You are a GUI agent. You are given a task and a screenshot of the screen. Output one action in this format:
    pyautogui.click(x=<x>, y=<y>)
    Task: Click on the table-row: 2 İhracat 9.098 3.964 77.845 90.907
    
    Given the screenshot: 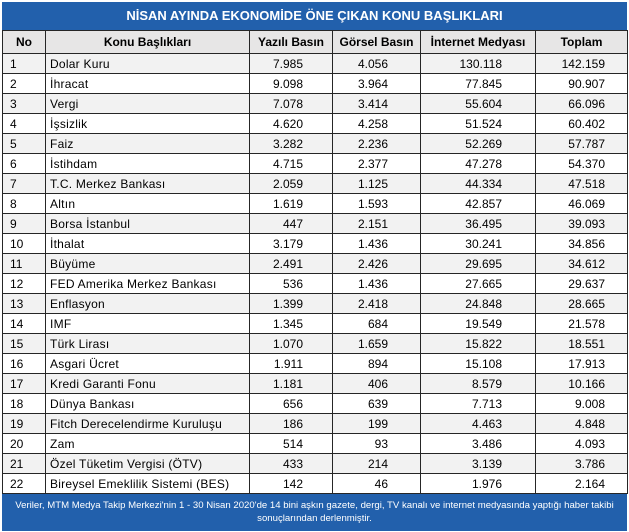 What is the action you would take?
    pyautogui.click(x=315, y=83)
    